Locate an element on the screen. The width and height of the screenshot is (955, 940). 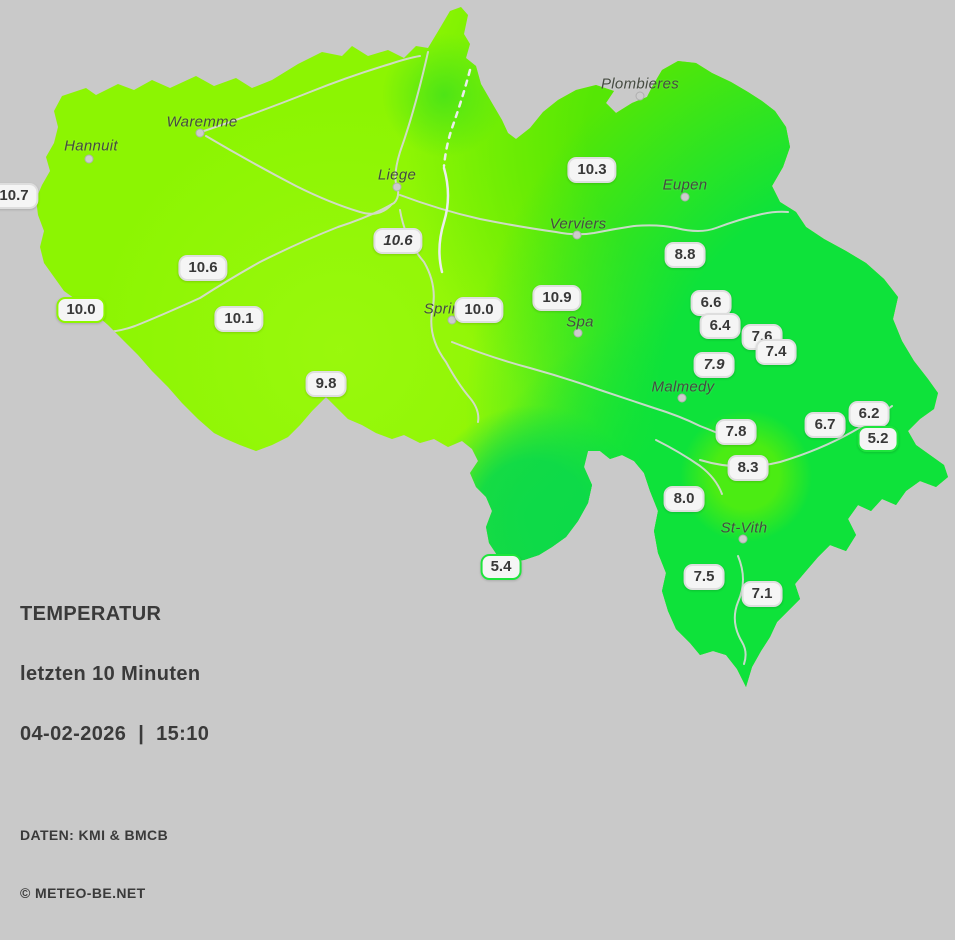
map-title: TEMPERATUR is located at coordinates (91, 614).